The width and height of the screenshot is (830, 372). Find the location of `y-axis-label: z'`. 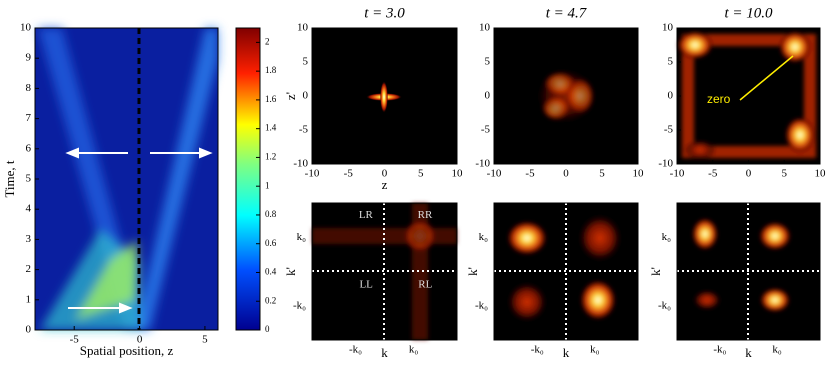

y-axis-label: z' is located at coordinates (290, 96).